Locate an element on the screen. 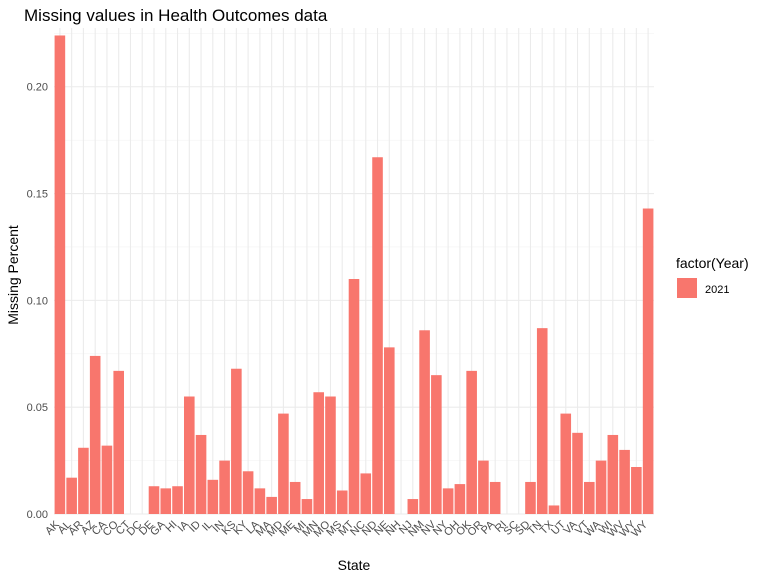  bar-ca is located at coordinates (107, 479).